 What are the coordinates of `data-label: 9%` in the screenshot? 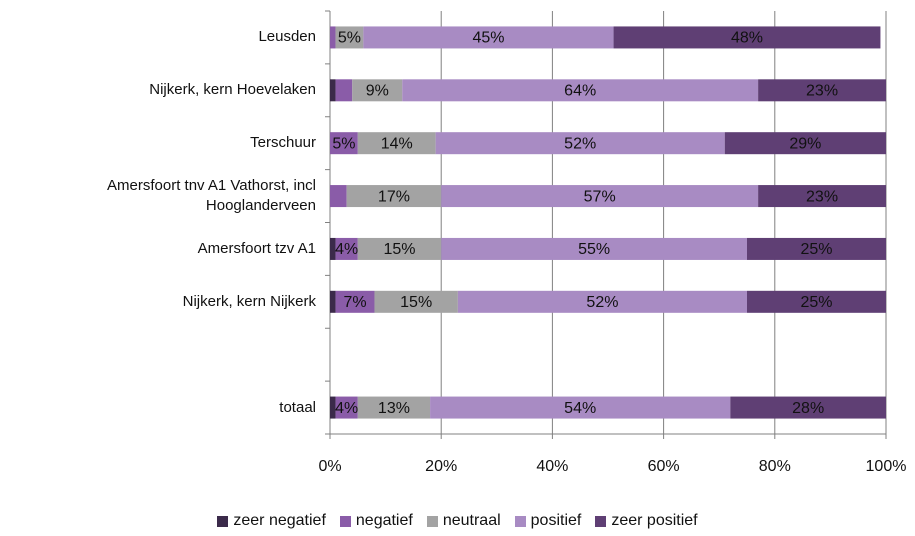 It's located at (377, 91).